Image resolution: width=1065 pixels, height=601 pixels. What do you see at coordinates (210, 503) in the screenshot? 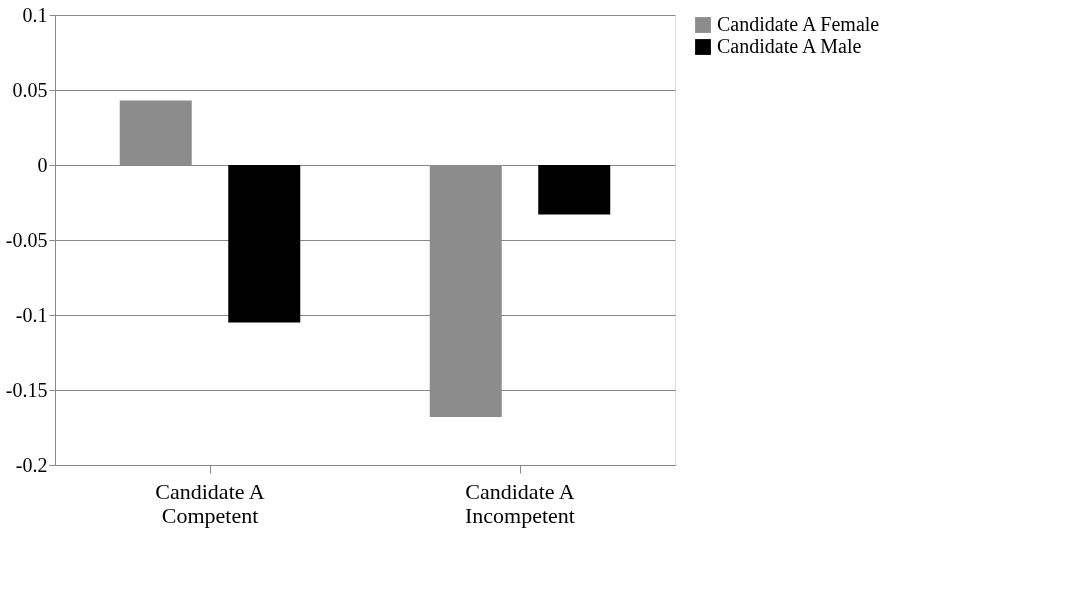
I see `x-tick-label: Candidate A Competent` at bounding box center [210, 503].